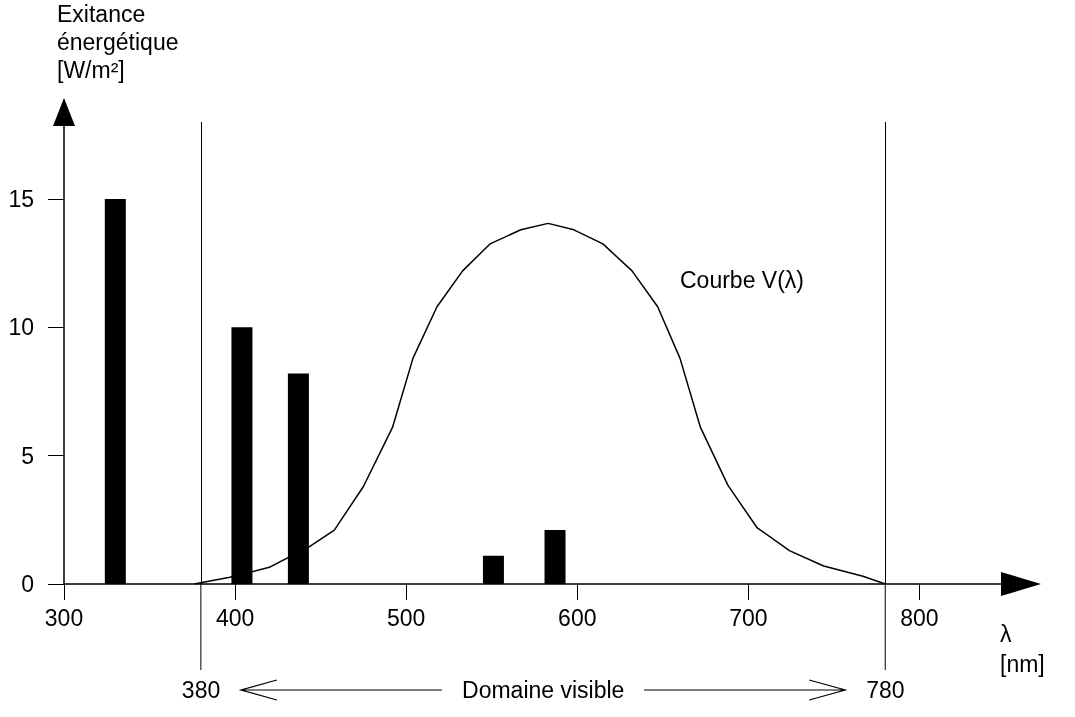  I want to click on annotation: Courbe V(λ), so click(742, 280).